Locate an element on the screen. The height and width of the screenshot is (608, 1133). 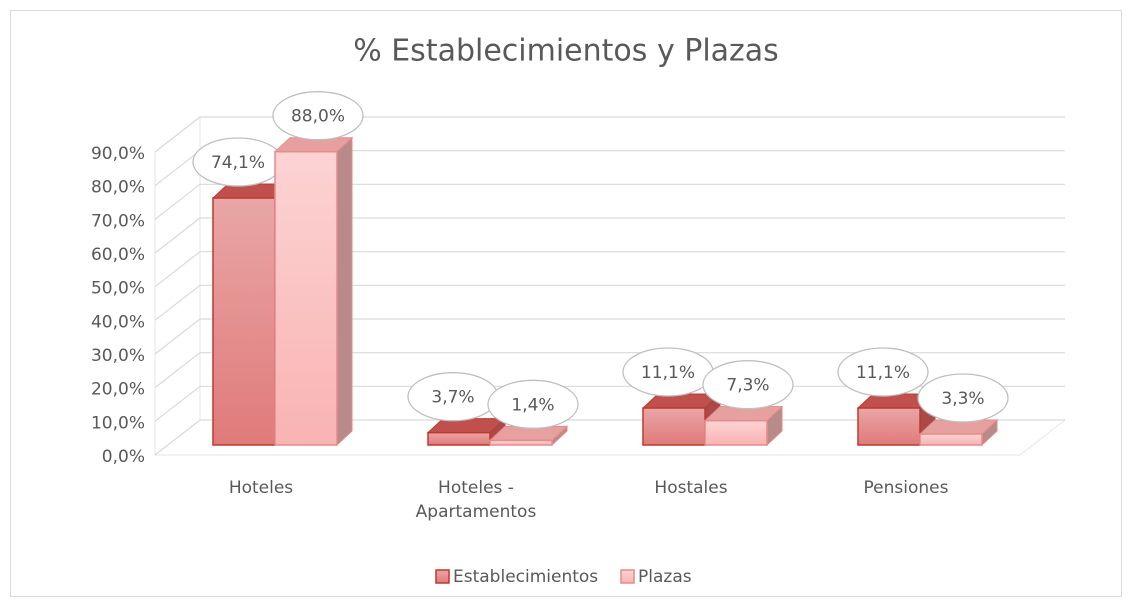
floor is located at coordinates (610, 437).